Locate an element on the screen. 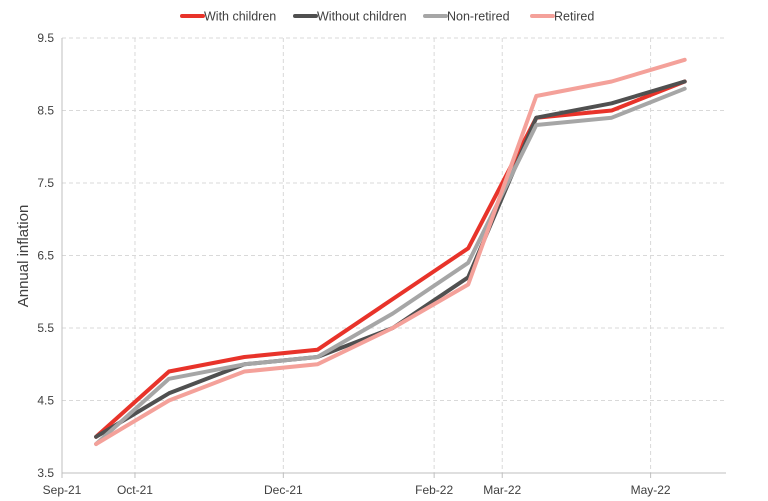 This screenshot has width=768, height=501. legend-item: Retired is located at coordinates (562, 17).